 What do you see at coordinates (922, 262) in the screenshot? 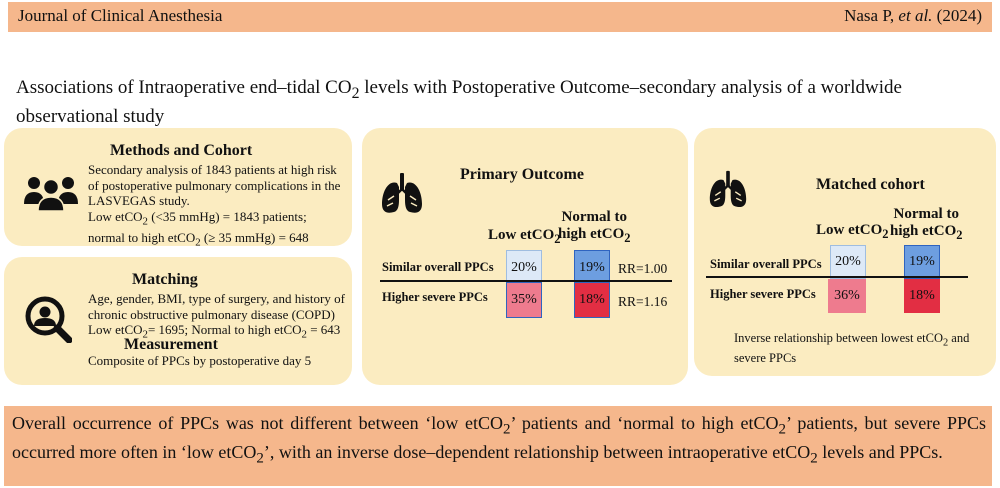
I see `matched-row1-high-cell: 19%` at bounding box center [922, 262].